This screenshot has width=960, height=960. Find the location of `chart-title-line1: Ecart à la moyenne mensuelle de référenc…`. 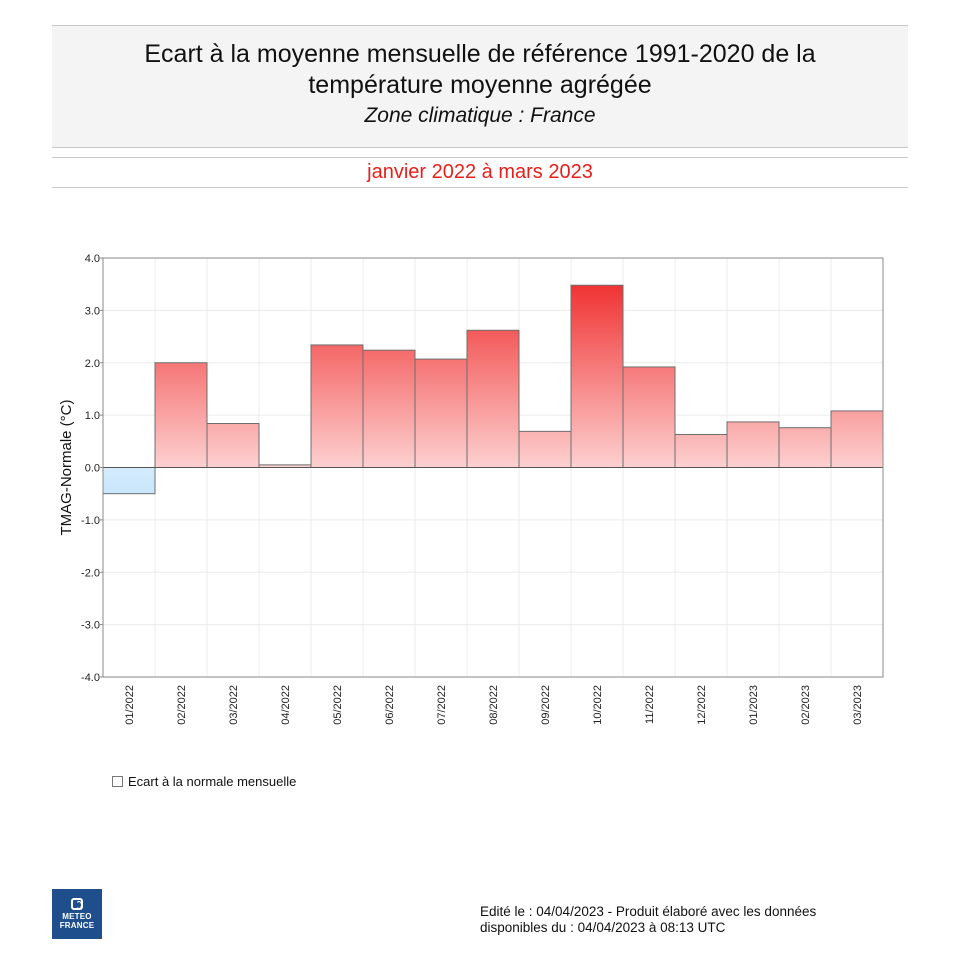

chart-title-line1: Ecart à la moyenne mensuelle de référenc… is located at coordinates (480, 54).